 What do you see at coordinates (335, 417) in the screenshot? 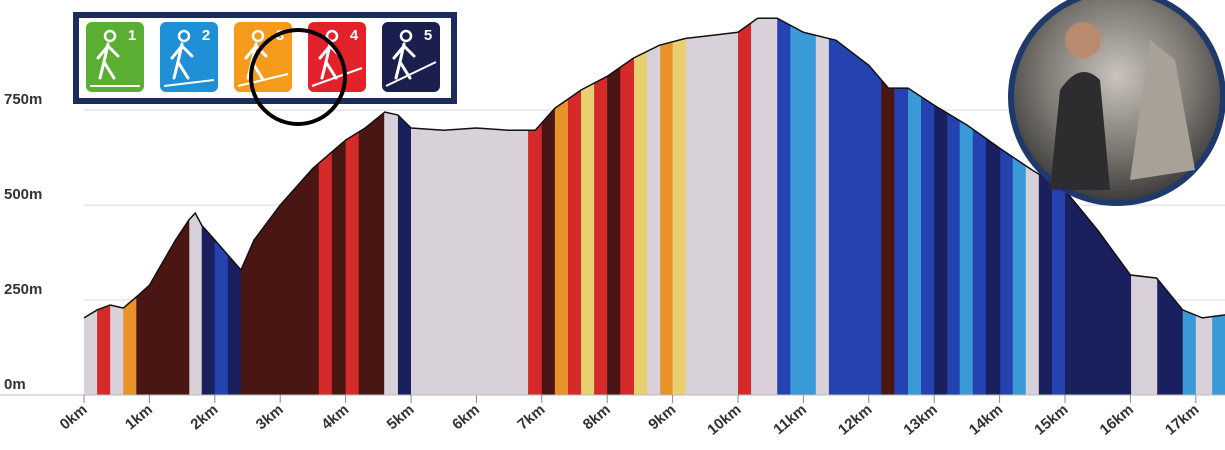
I see `x-tick-label: 4km` at bounding box center [335, 417].